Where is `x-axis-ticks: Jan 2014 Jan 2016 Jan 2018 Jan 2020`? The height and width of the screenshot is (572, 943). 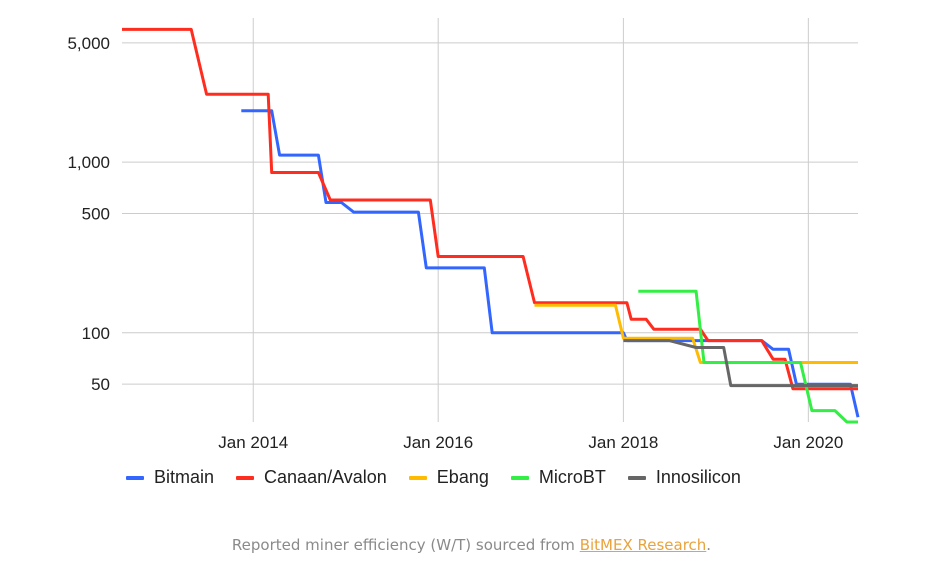
x-axis-ticks: Jan 2014 Jan 2016 Jan 2018 Jan 2020 is located at coordinates (530, 442).